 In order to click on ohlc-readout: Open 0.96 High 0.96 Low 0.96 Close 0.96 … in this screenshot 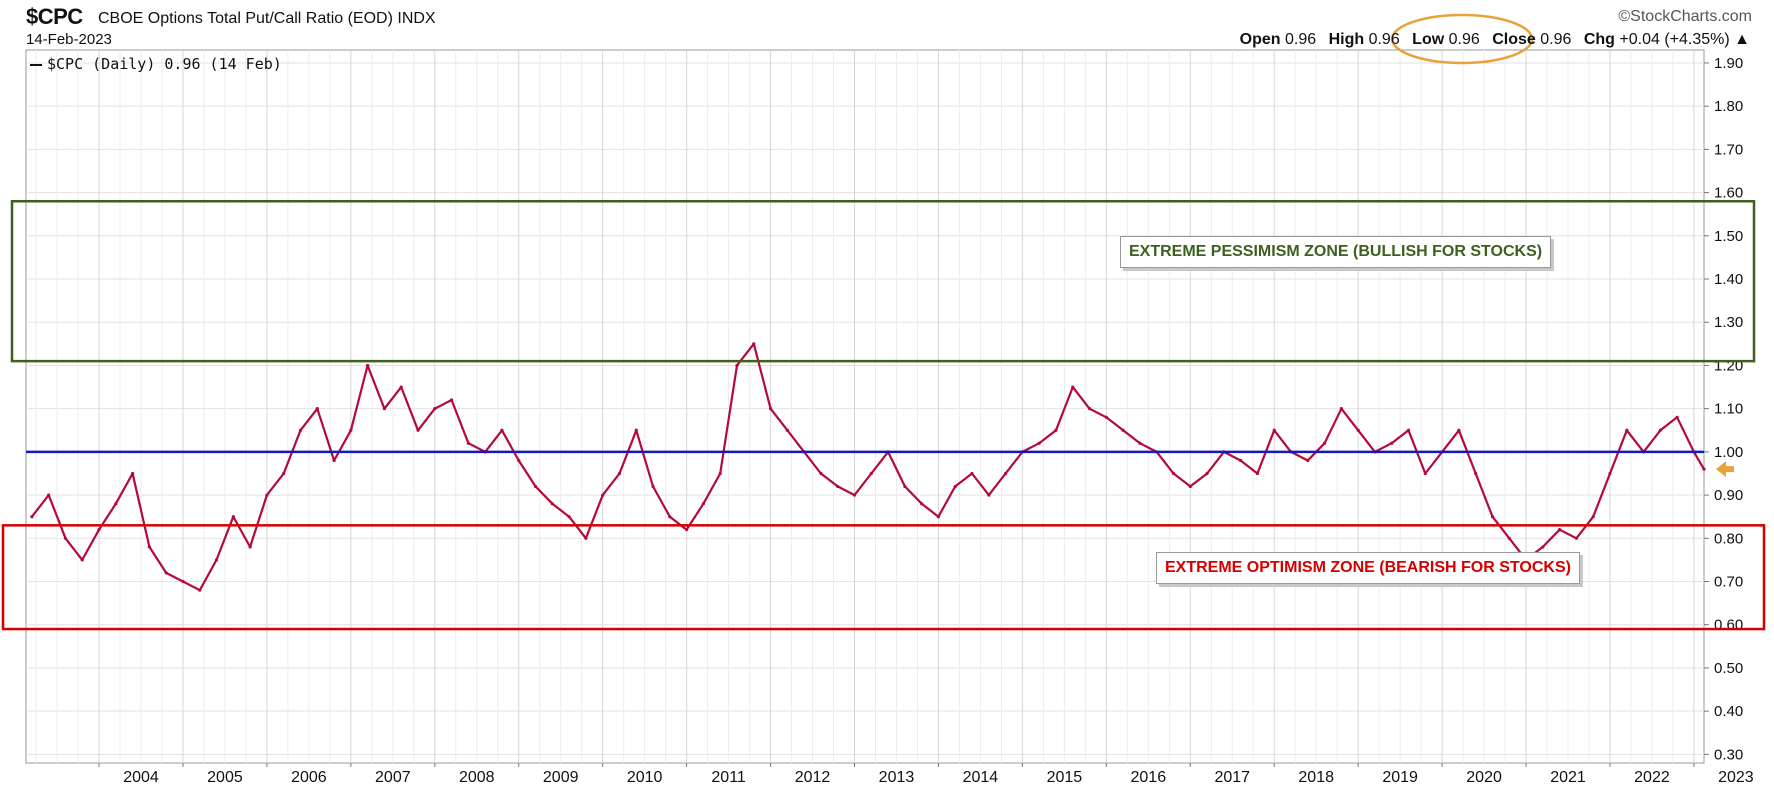, I will do `click(1495, 40)`.